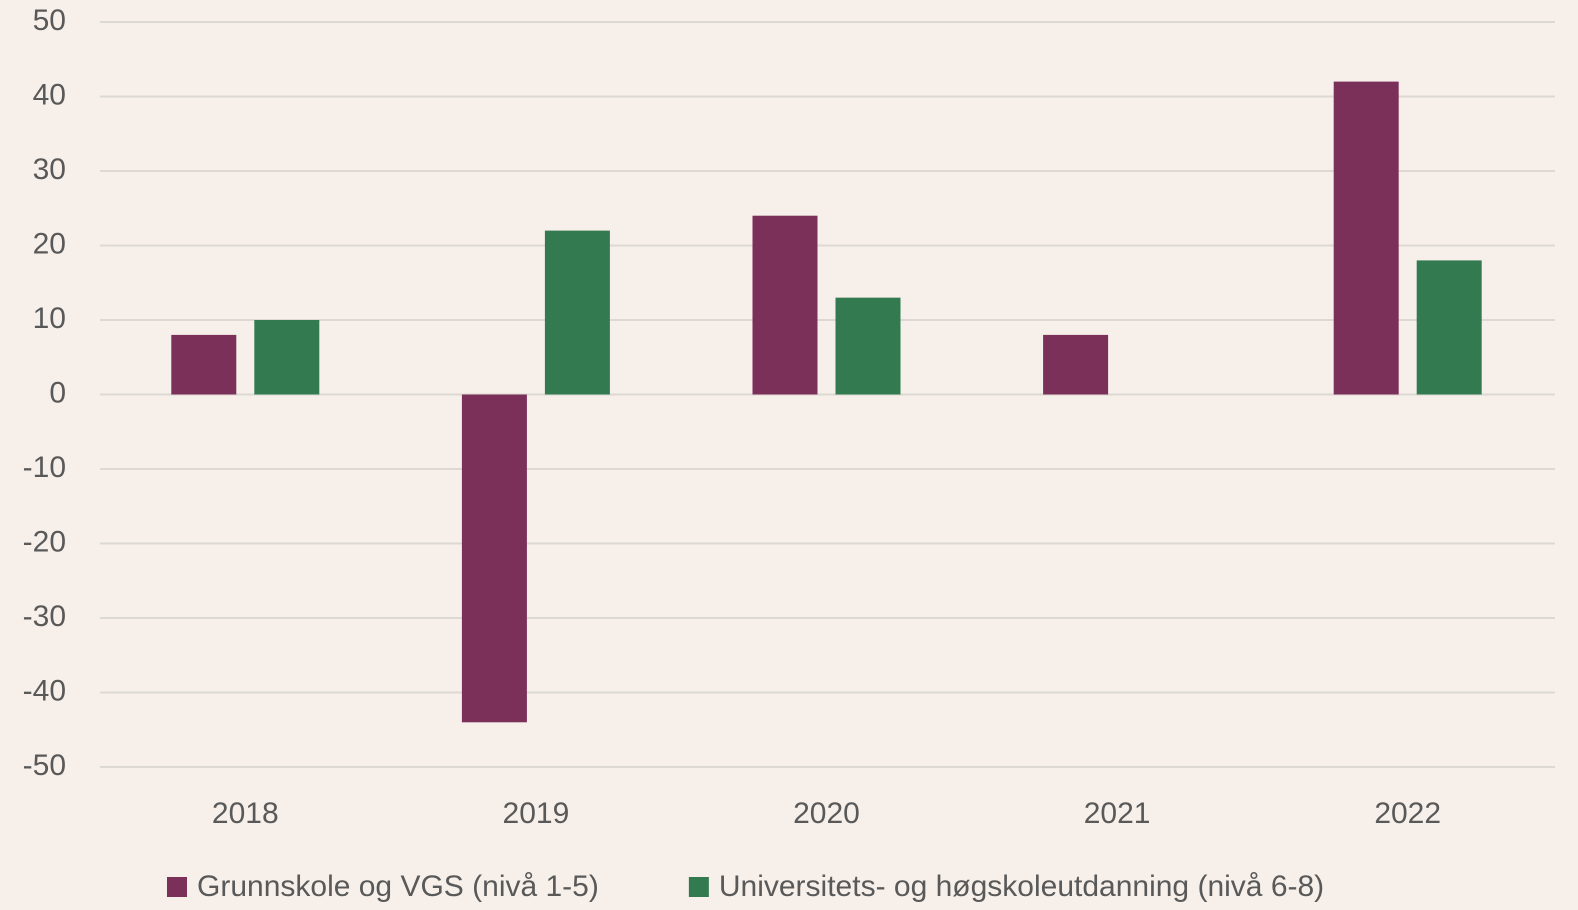 Image resolution: width=1578 pixels, height=910 pixels. What do you see at coordinates (44, 616) in the screenshot?
I see `y-tick-label: -30` at bounding box center [44, 616].